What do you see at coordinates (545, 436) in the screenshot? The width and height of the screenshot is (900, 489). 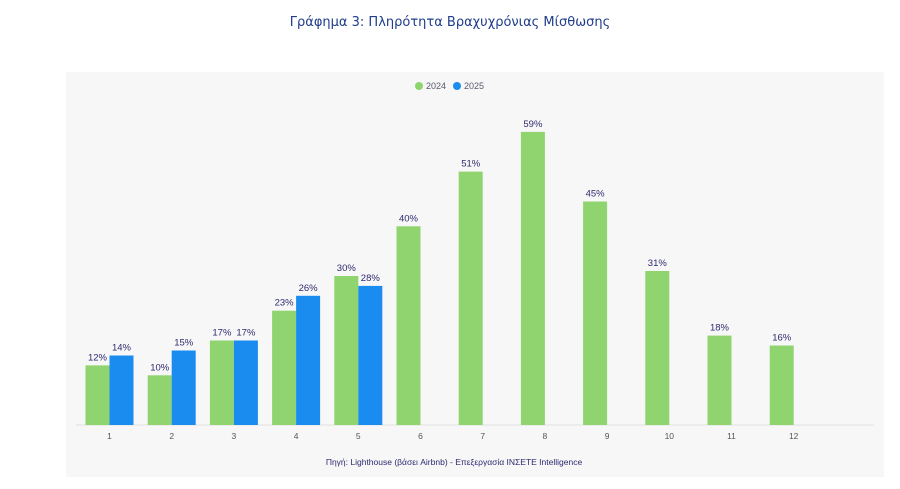 I see `x-tick-label-8: 8` at bounding box center [545, 436].